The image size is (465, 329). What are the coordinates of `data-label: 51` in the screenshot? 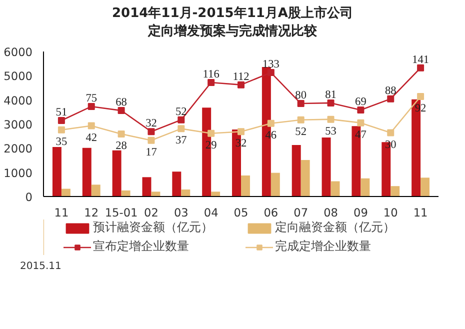 It's located at (62, 112).